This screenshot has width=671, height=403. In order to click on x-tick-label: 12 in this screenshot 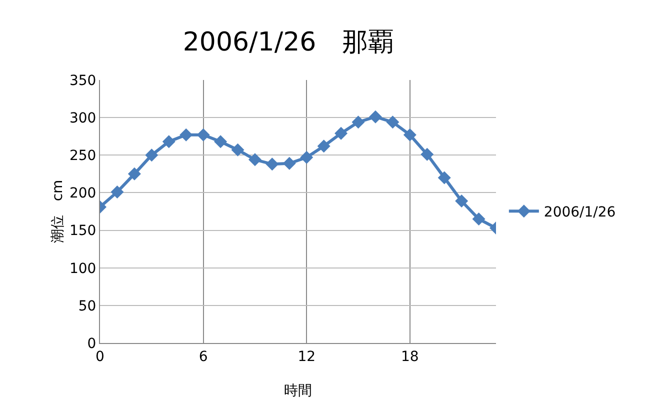, I will do `click(307, 356)`.